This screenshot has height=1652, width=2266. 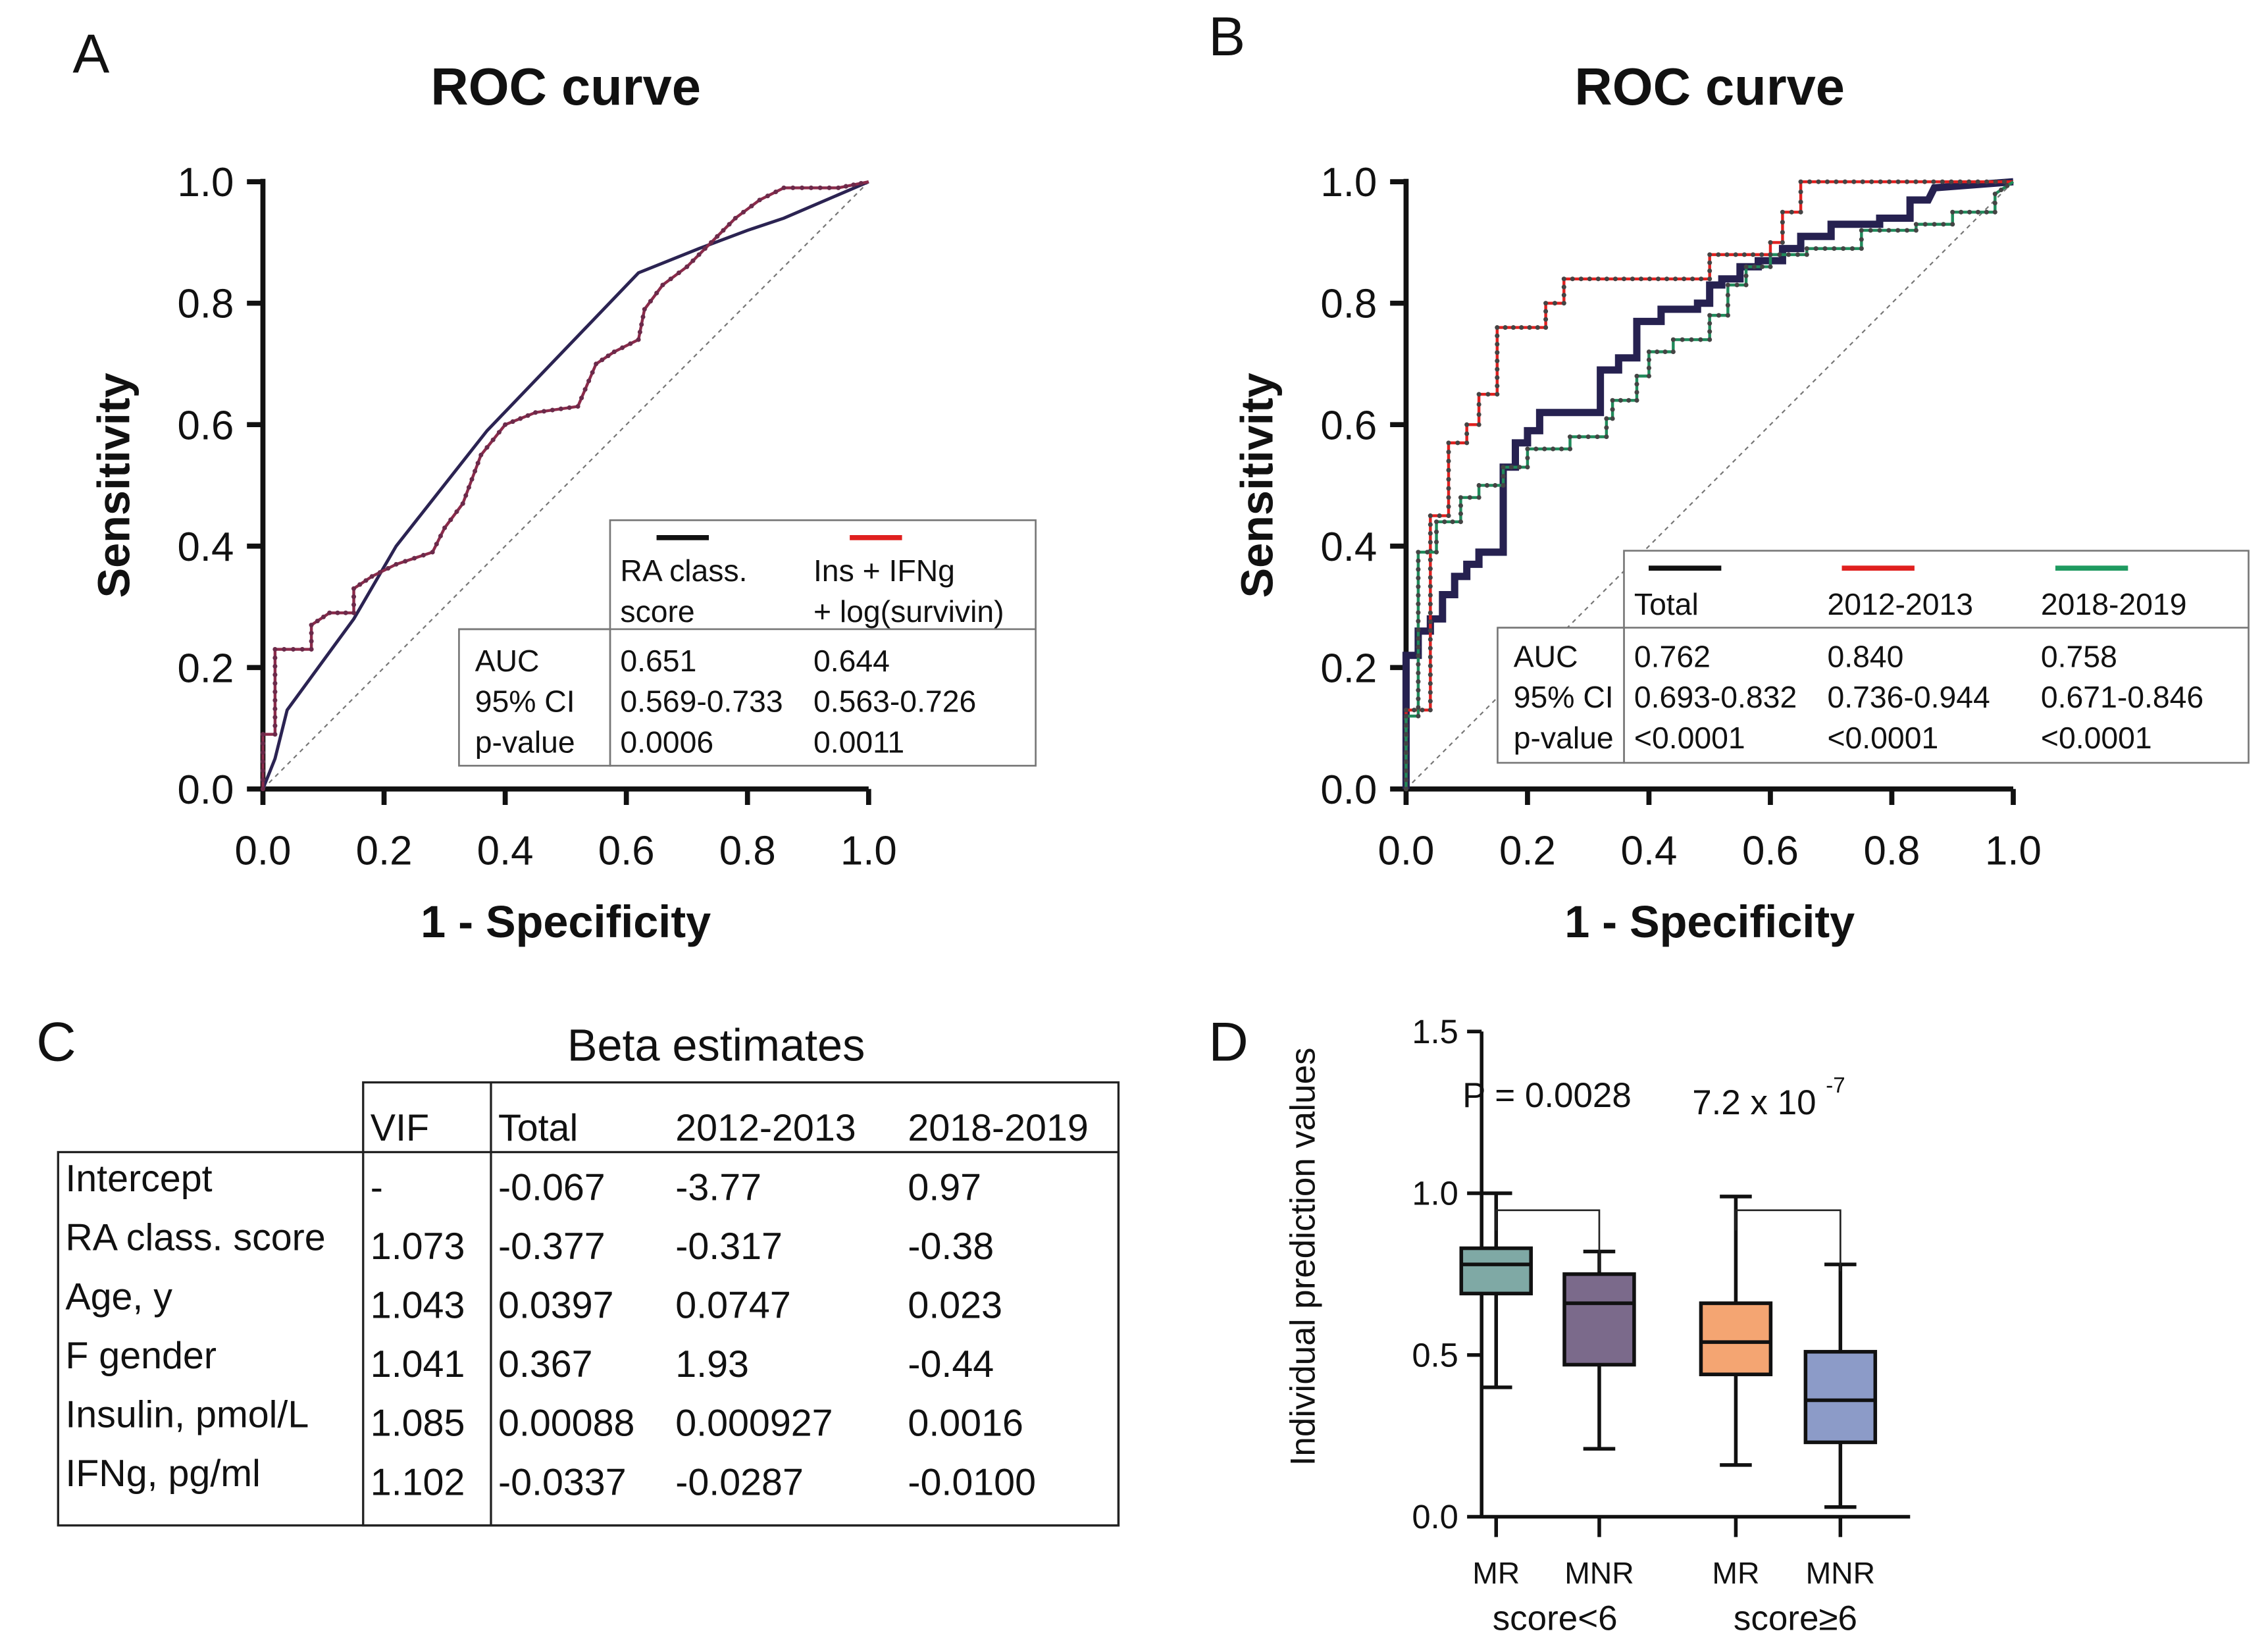 I want to click on legend-value: 0.651, so click(x=658, y=661).